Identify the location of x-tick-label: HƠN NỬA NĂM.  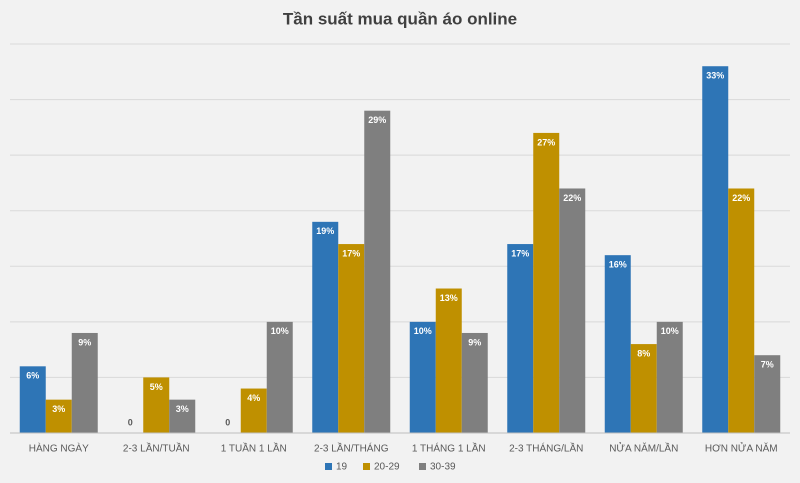
(741, 448).